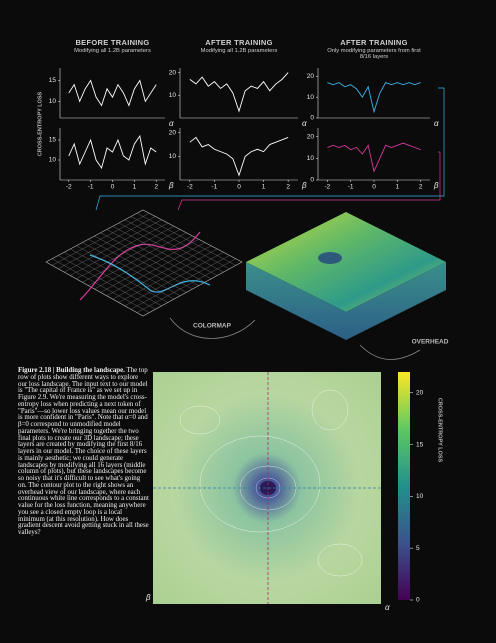  I want to click on colorbar-tick-label: 0, so click(418, 600).